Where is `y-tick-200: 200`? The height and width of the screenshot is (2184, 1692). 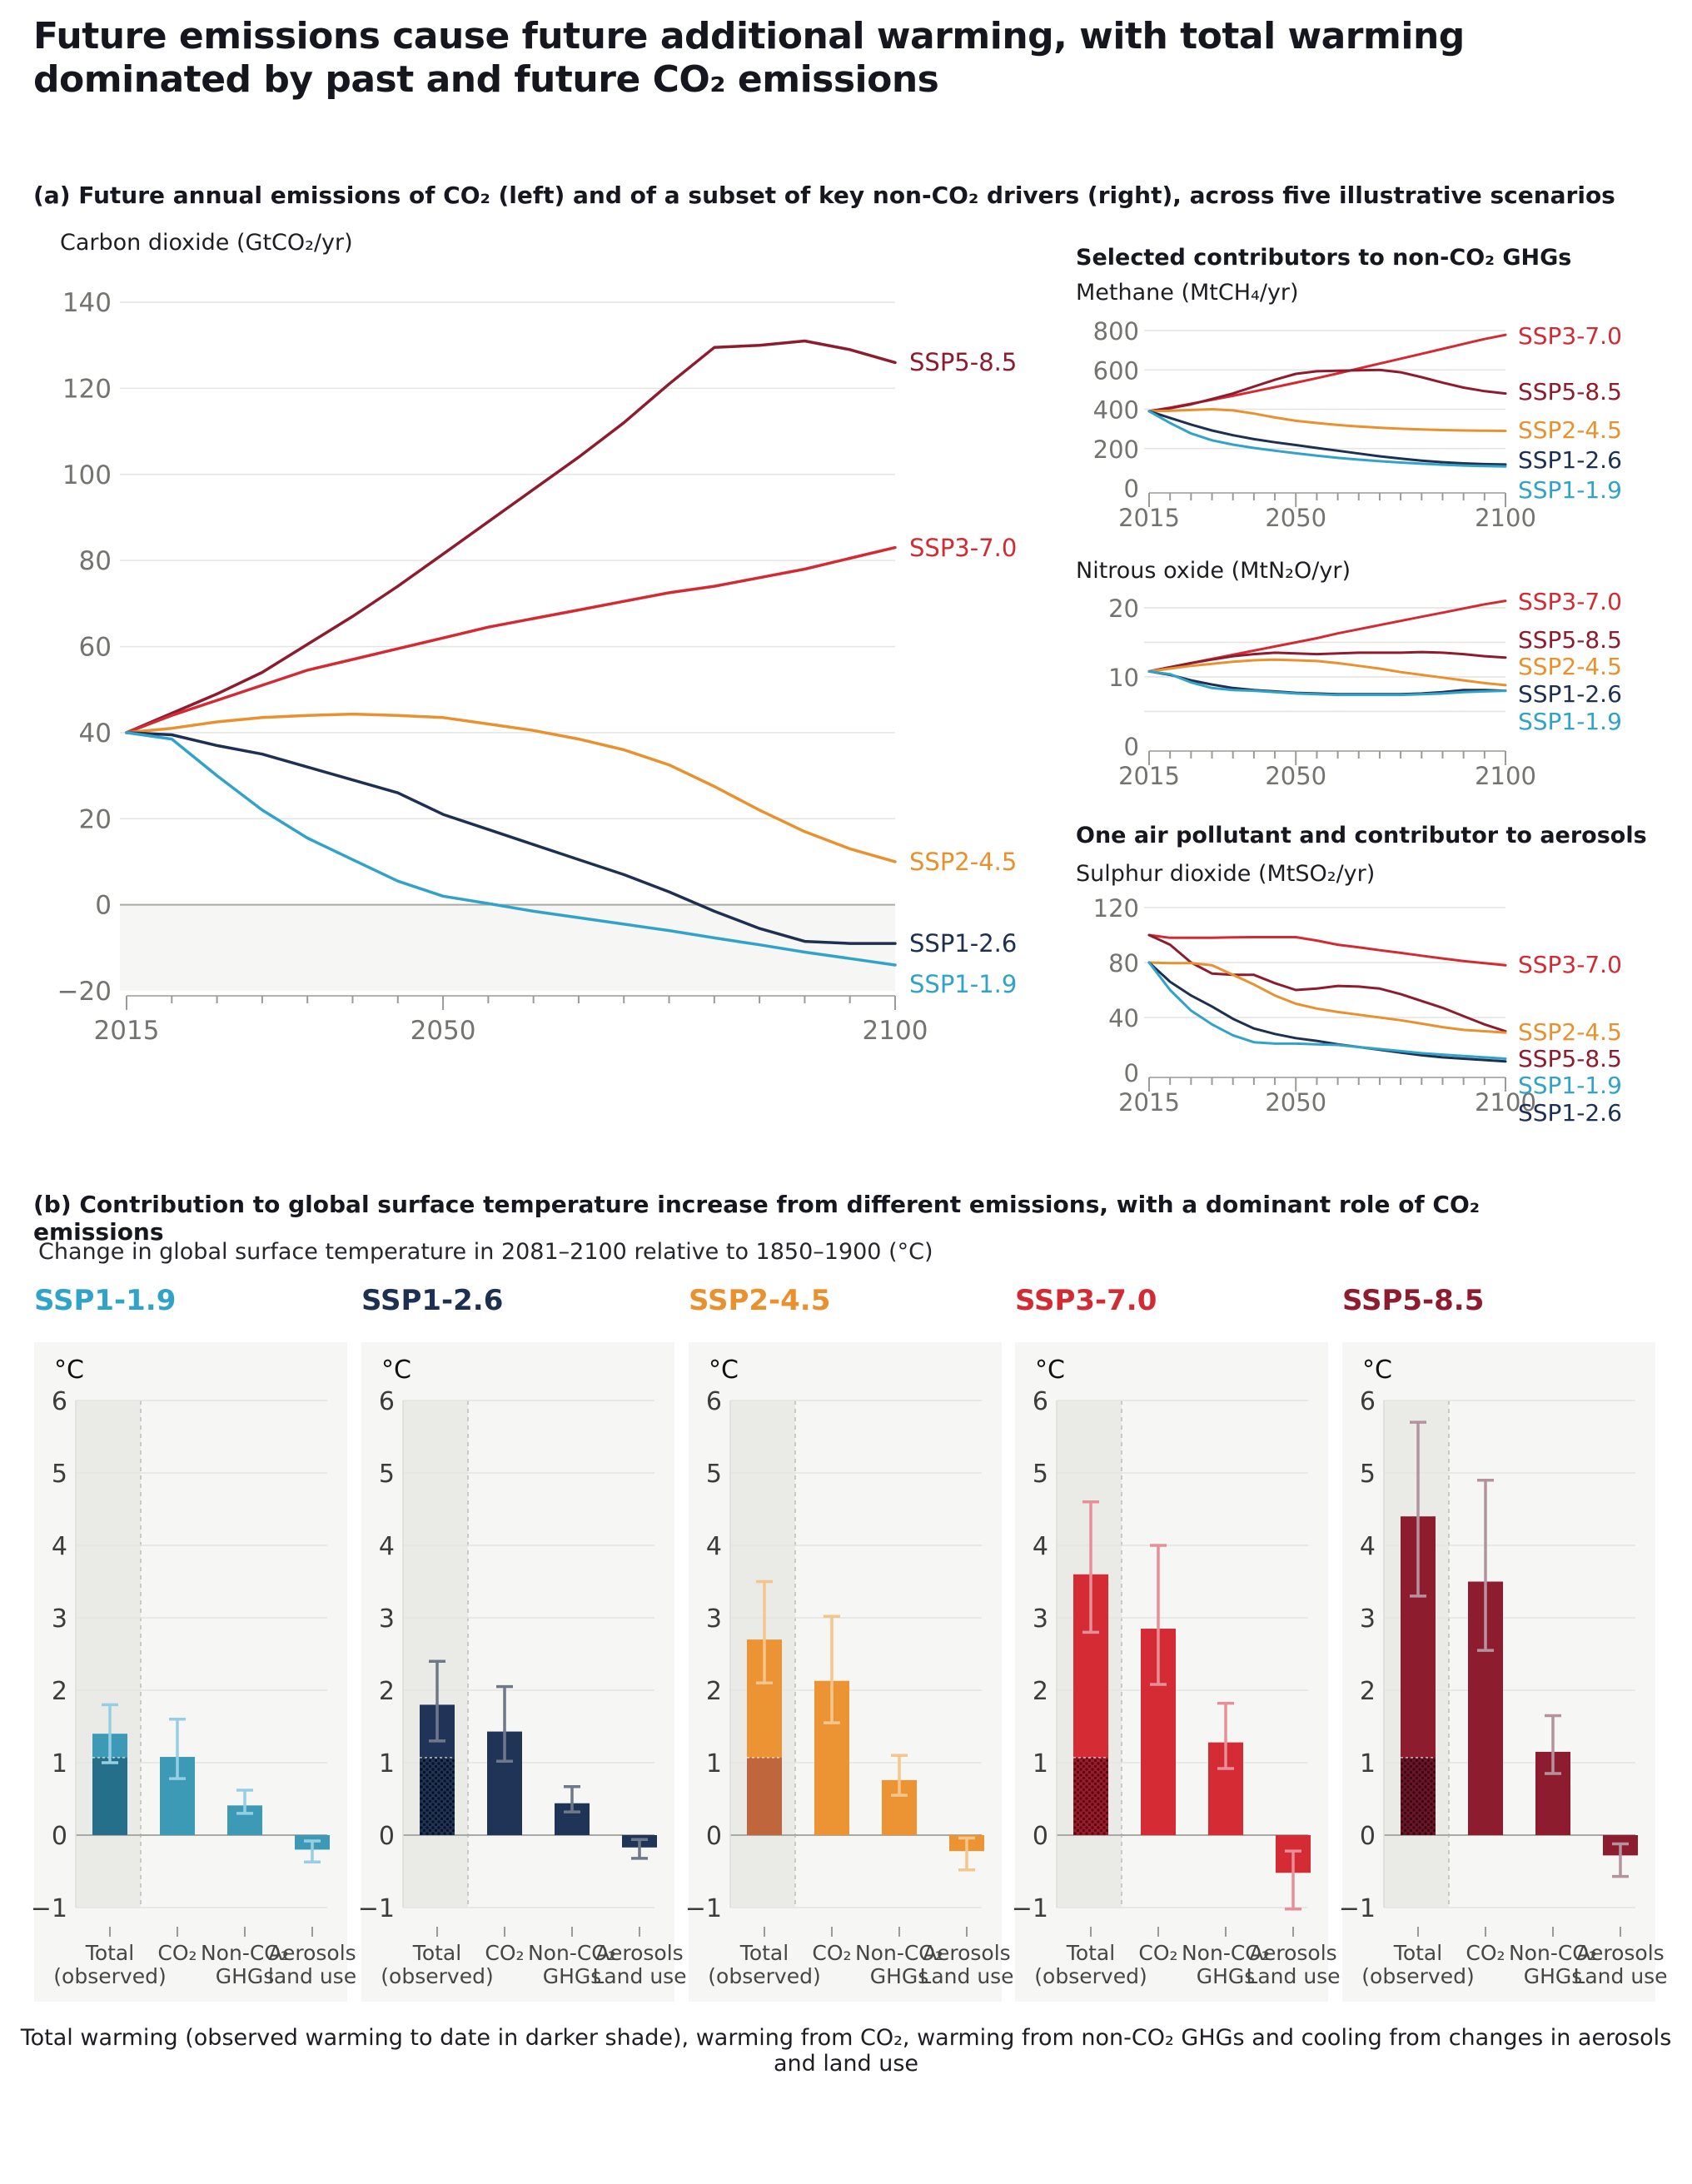
y-tick-200: 200 is located at coordinates (1116, 449).